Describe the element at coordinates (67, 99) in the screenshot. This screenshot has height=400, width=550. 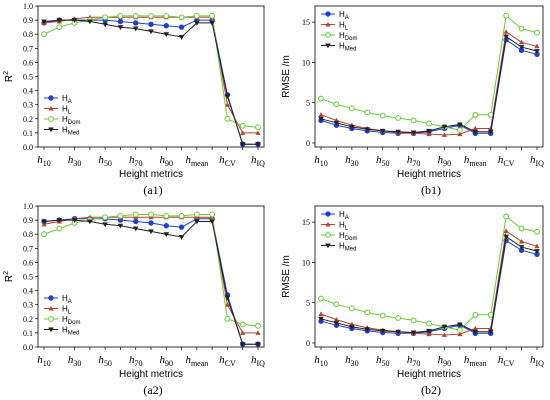
I see `legend-label: HA` at that location.